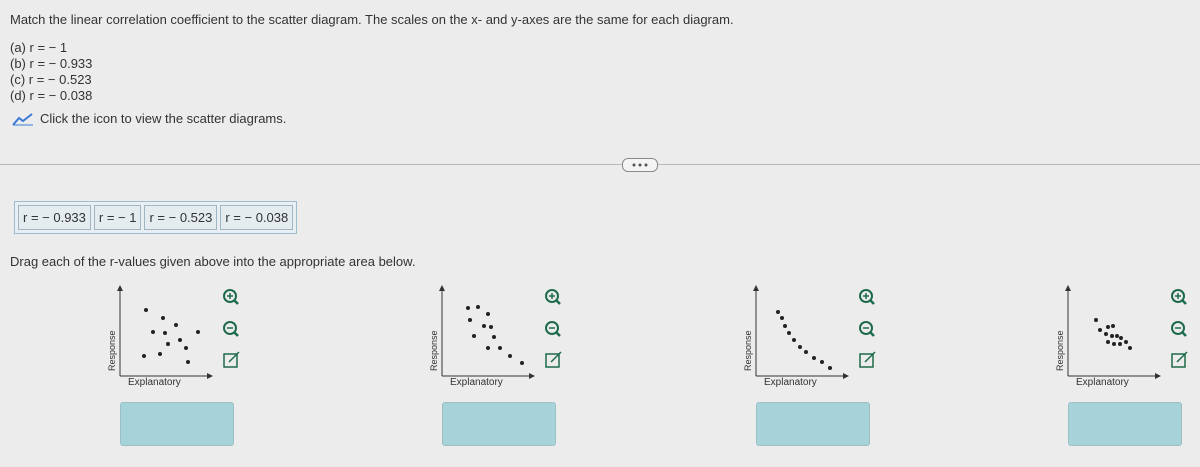 This screenshot has width=1200, height=467. Describe the element at coordinates (640, 165) in the screenshot. I see `more-button` at that location.